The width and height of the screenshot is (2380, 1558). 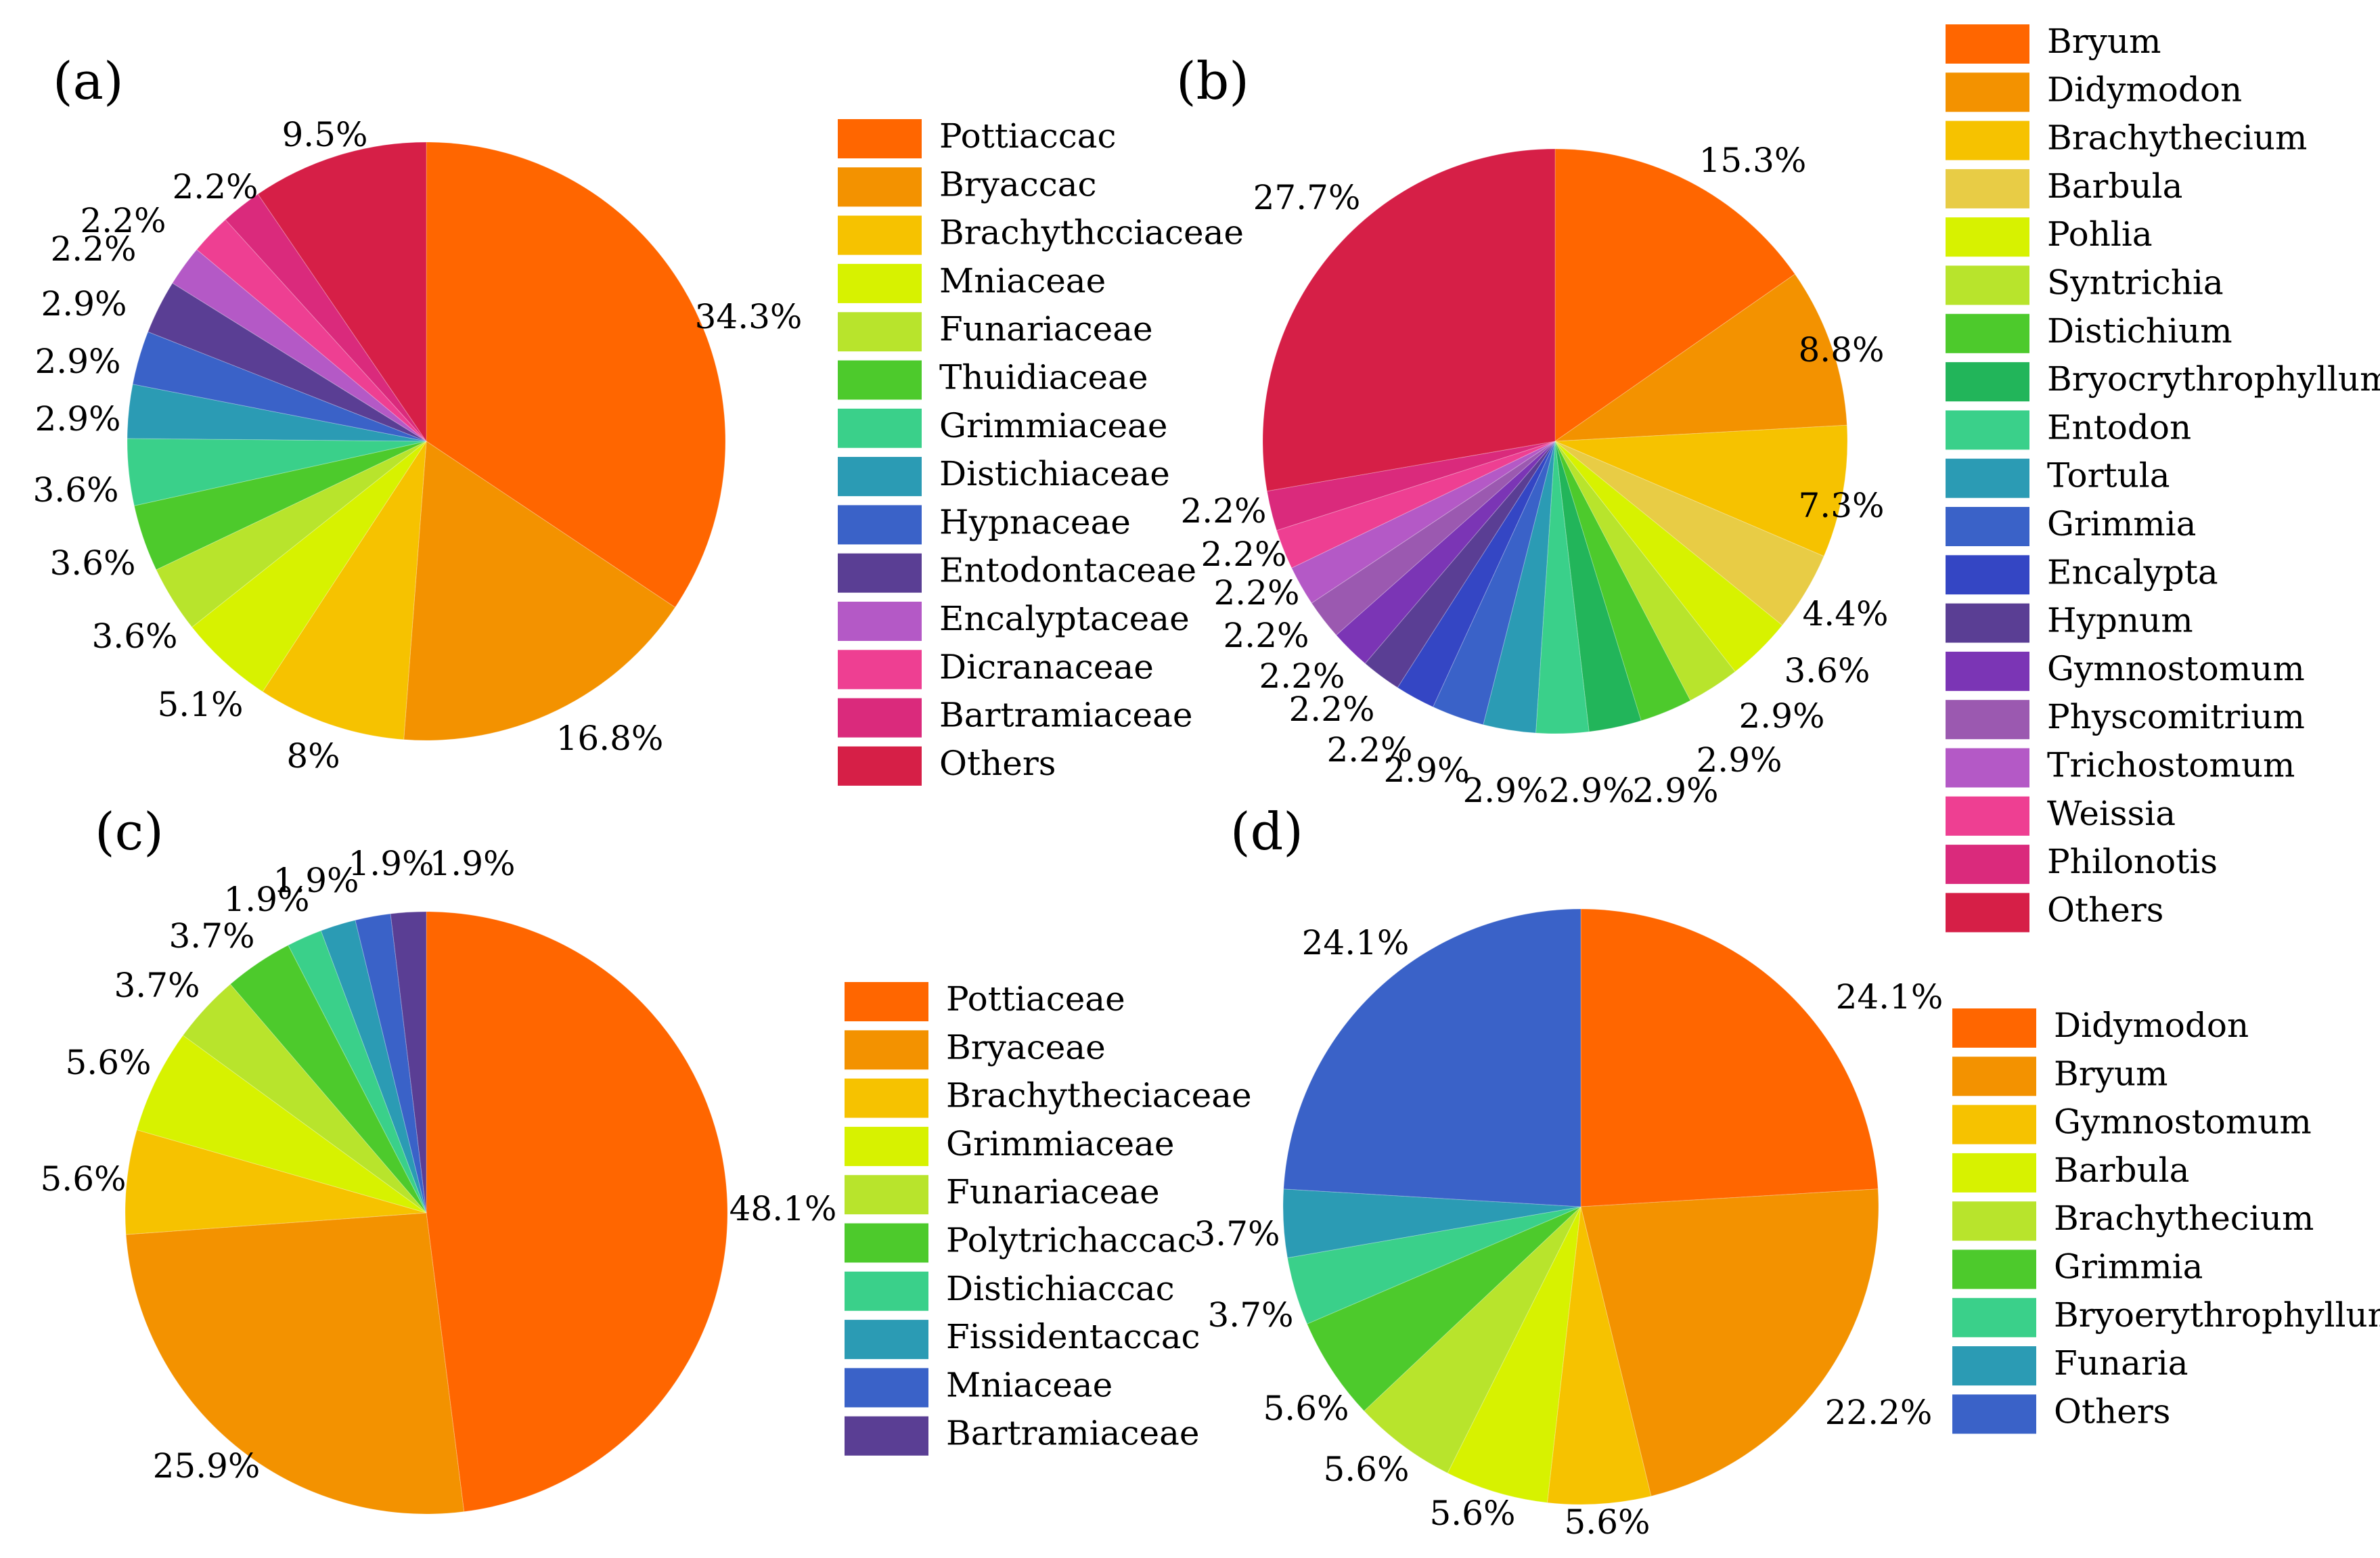 I want to click on panel-b-slice-label-gymnostomum: 2.2%, so click(x=1302, y=676).